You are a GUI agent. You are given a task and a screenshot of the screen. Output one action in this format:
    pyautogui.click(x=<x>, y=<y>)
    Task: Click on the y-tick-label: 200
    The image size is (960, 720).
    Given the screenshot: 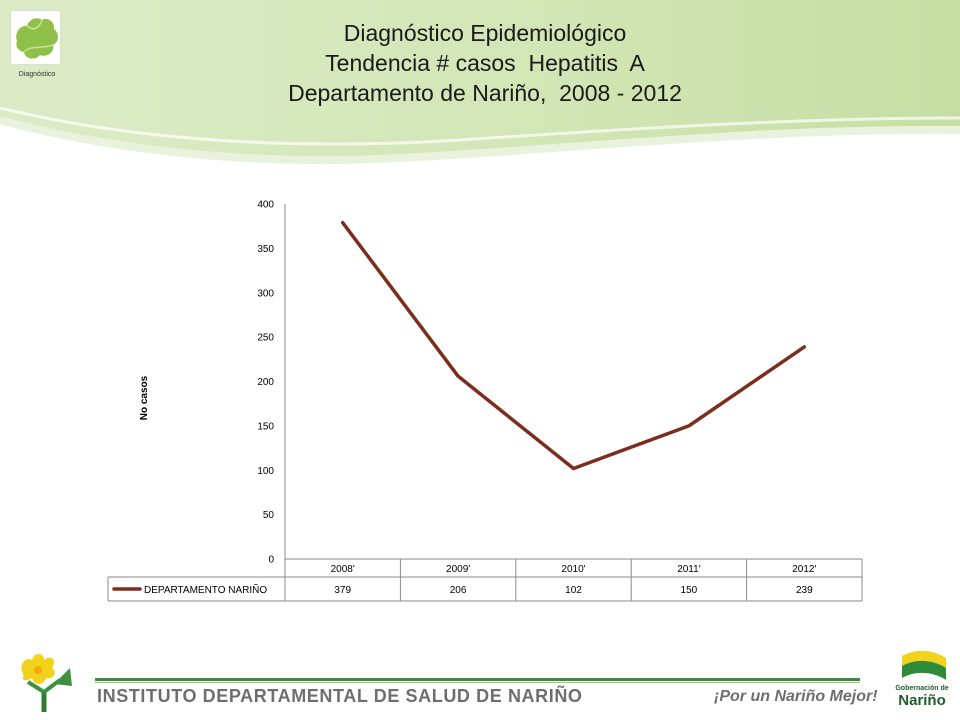 What is the action you would take?
    pyautogui.click(x=265, y=382)
    